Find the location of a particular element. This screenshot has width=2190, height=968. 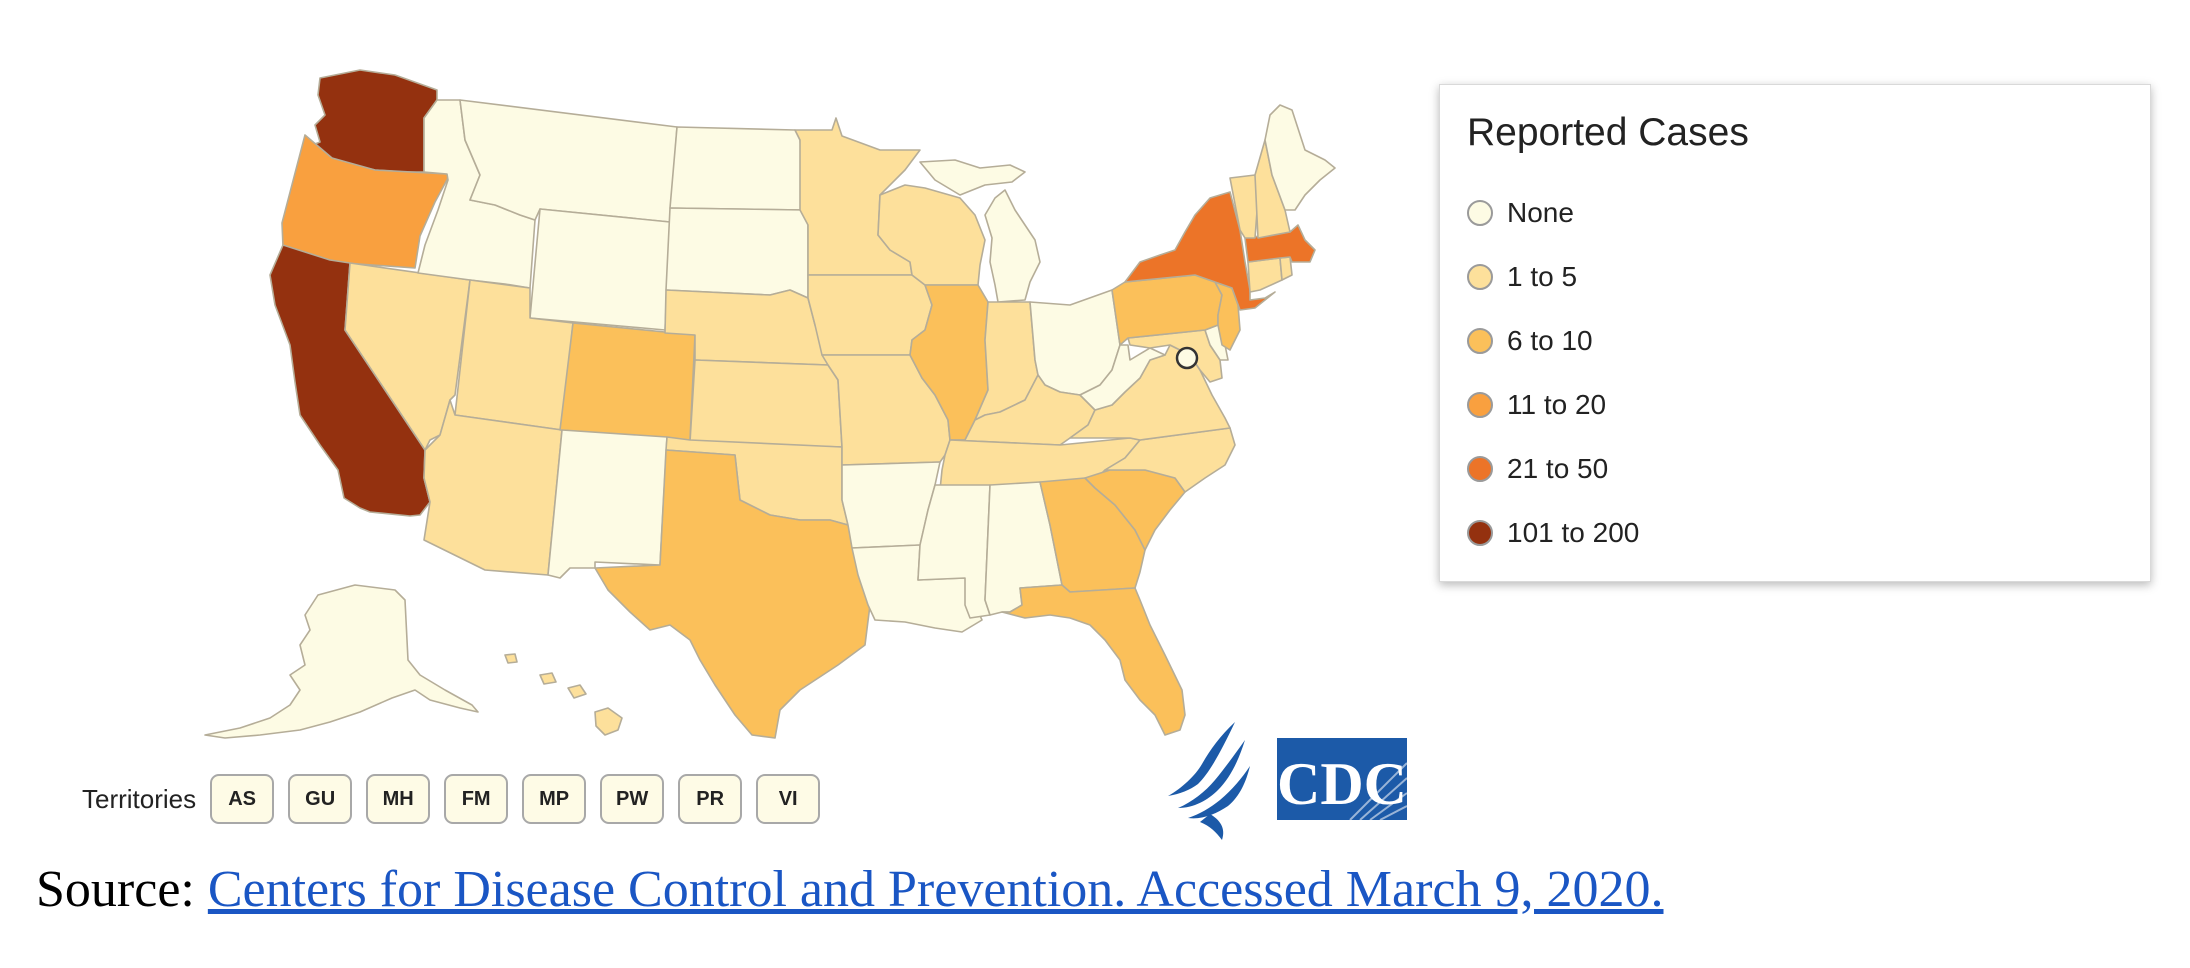

territory-button-pw: PW is located at coordinates (632, 799).